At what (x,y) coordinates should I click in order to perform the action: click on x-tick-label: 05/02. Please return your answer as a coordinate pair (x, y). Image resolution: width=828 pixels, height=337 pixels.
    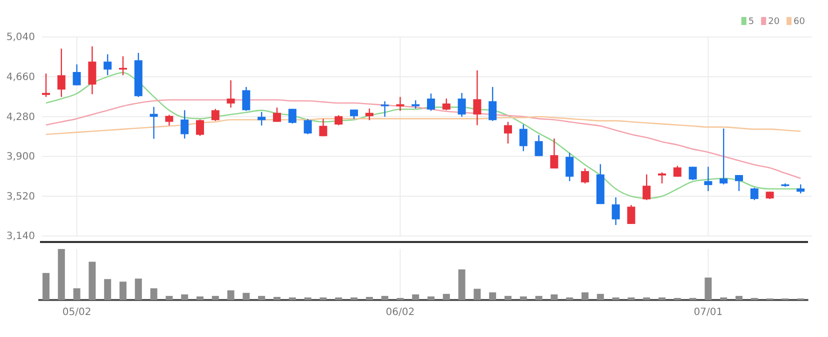
    Looking at the image, I should click on (77, 312).